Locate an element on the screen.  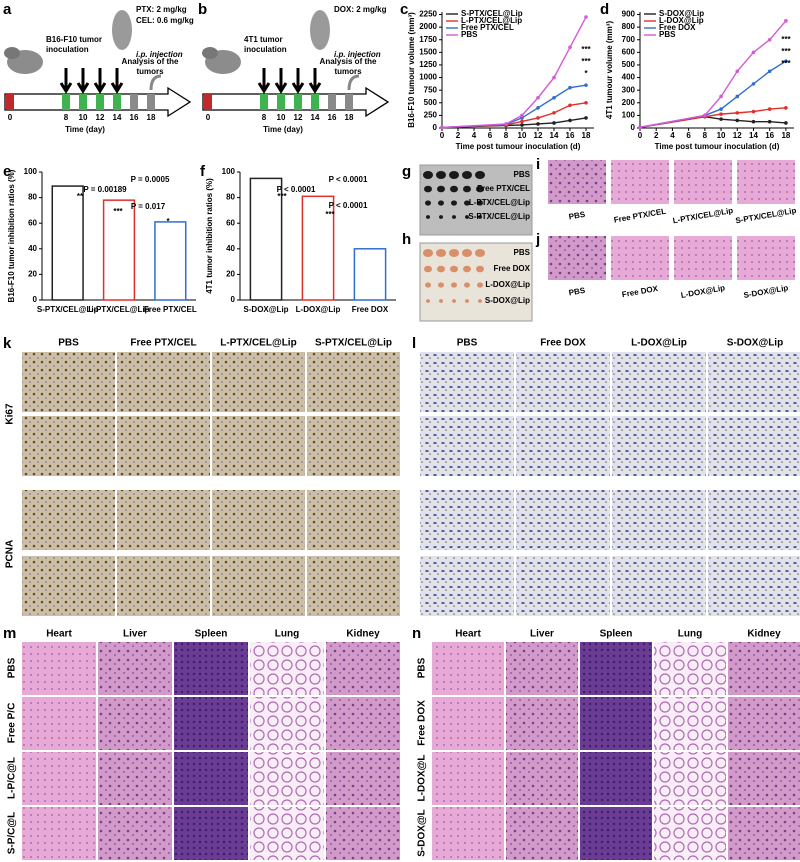
x-tick-label: 4 is located at coordinates (672, 135).